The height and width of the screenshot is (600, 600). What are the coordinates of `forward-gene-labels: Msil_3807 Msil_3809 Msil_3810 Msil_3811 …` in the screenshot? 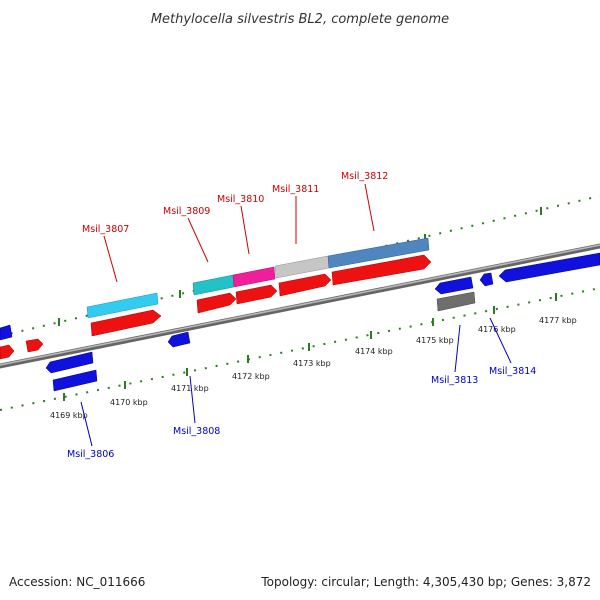 It's located at (235, 203).